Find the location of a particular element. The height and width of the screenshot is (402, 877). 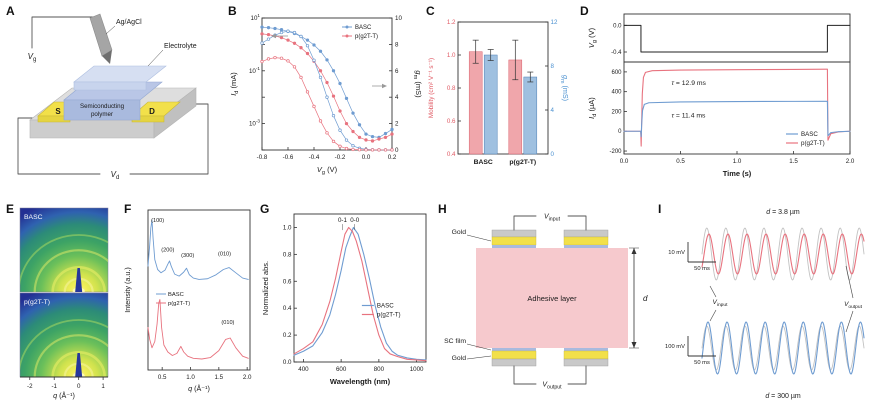

panel-d-label: D is located at coordinates (584, 11).